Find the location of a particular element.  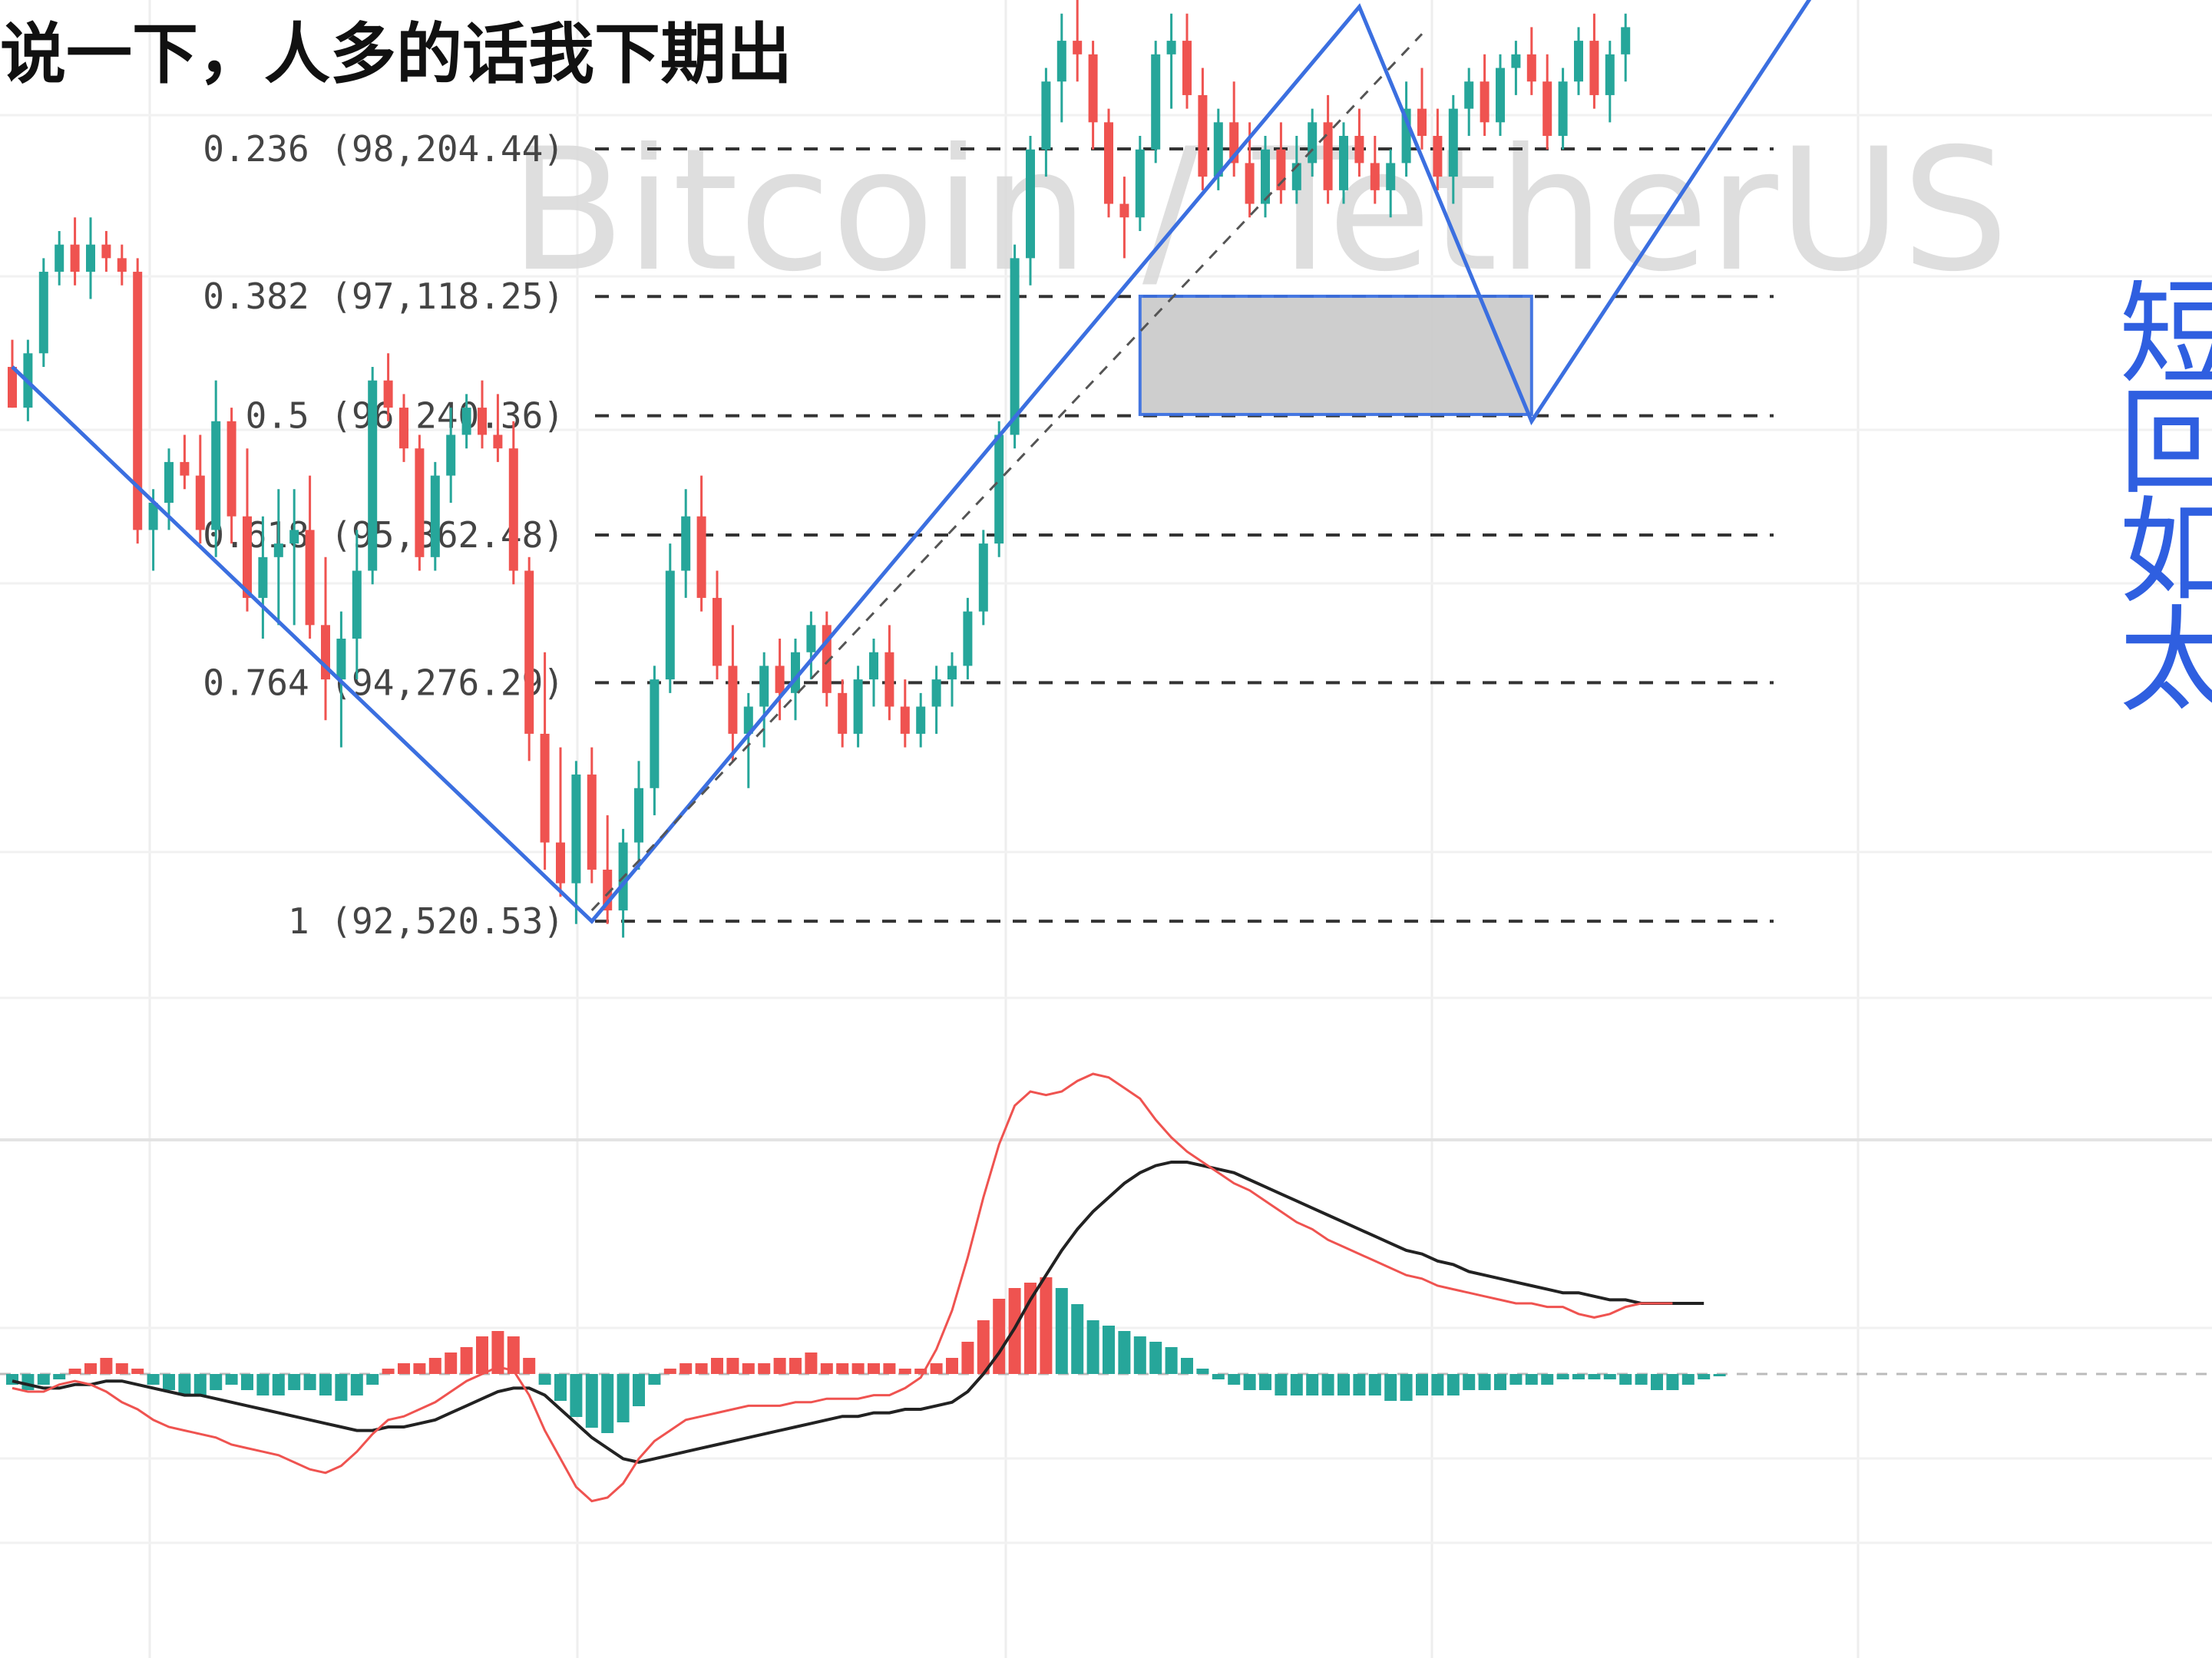

fib-label-0: 0.236 (98,204.44) is located at coordinates (384, 149).